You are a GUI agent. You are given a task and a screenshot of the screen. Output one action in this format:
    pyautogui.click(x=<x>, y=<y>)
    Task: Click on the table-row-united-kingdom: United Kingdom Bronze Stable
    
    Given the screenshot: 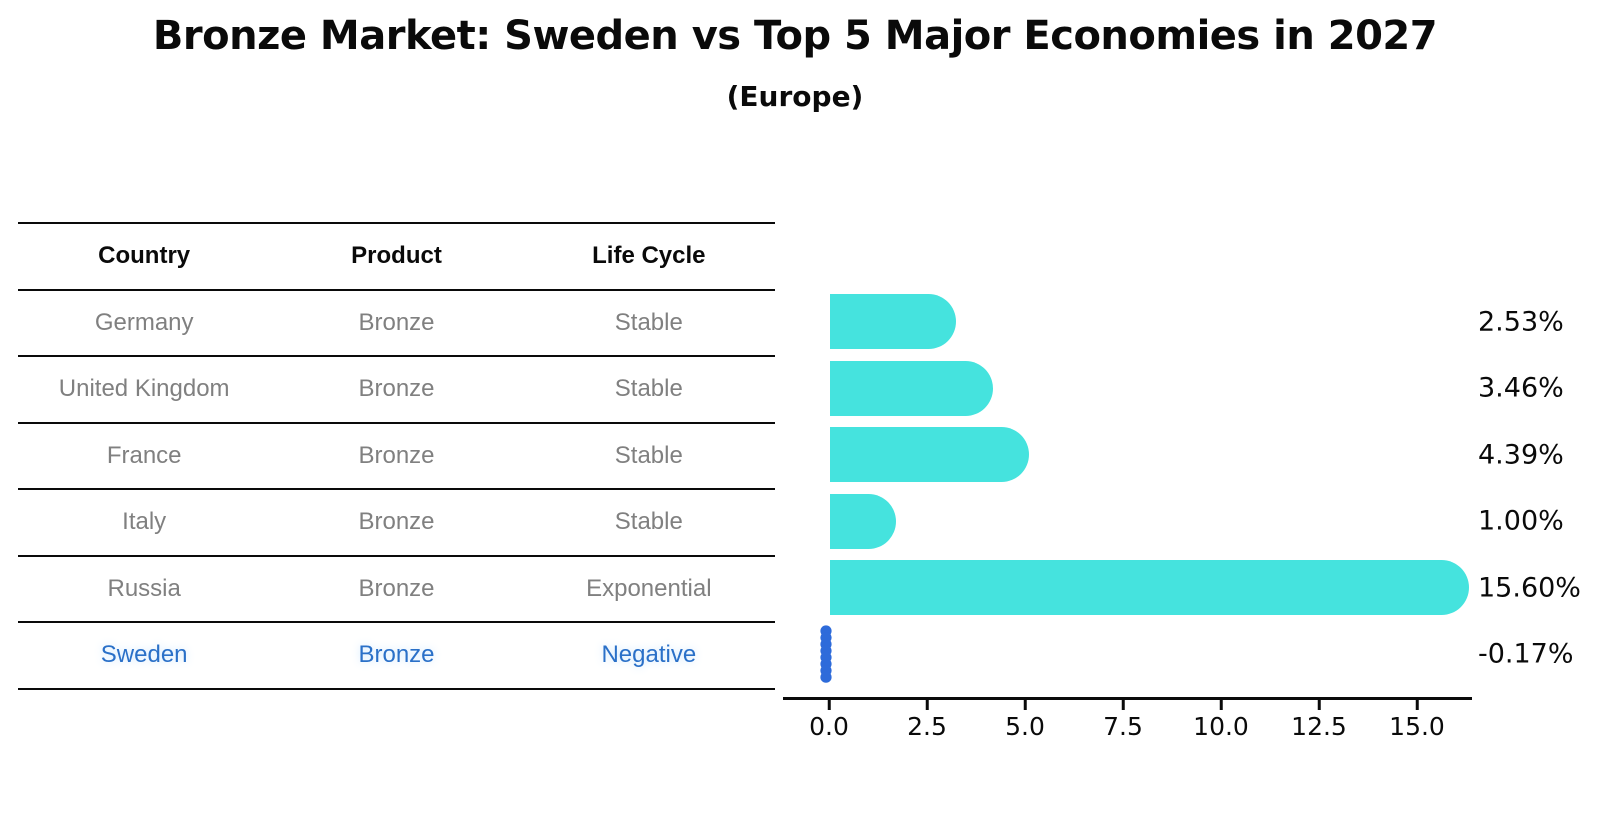 What is the action you would take?
    pyautogui.click(x=396, y=390)
    